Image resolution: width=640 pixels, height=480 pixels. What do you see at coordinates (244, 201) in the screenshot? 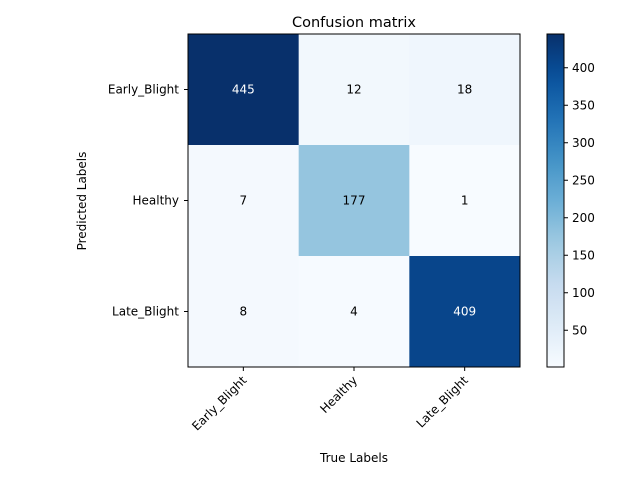
I see `cell-value-label: 7` at bounding box center [244, 201].